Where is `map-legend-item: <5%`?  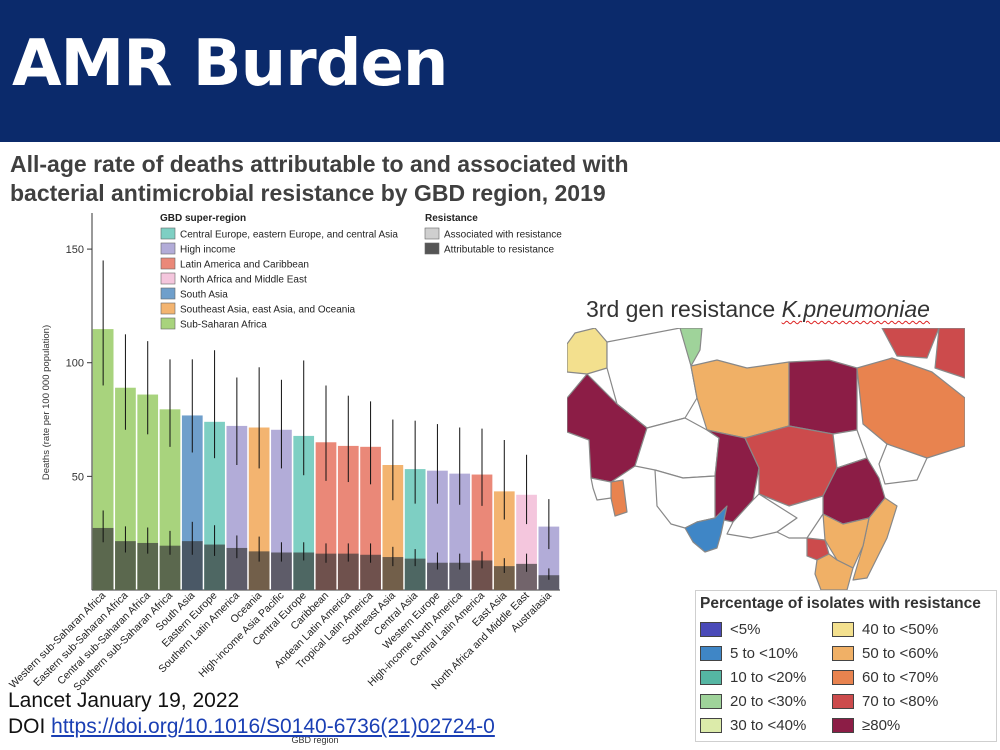 map-legend-item: <5% is located at coordinates (730, 629).